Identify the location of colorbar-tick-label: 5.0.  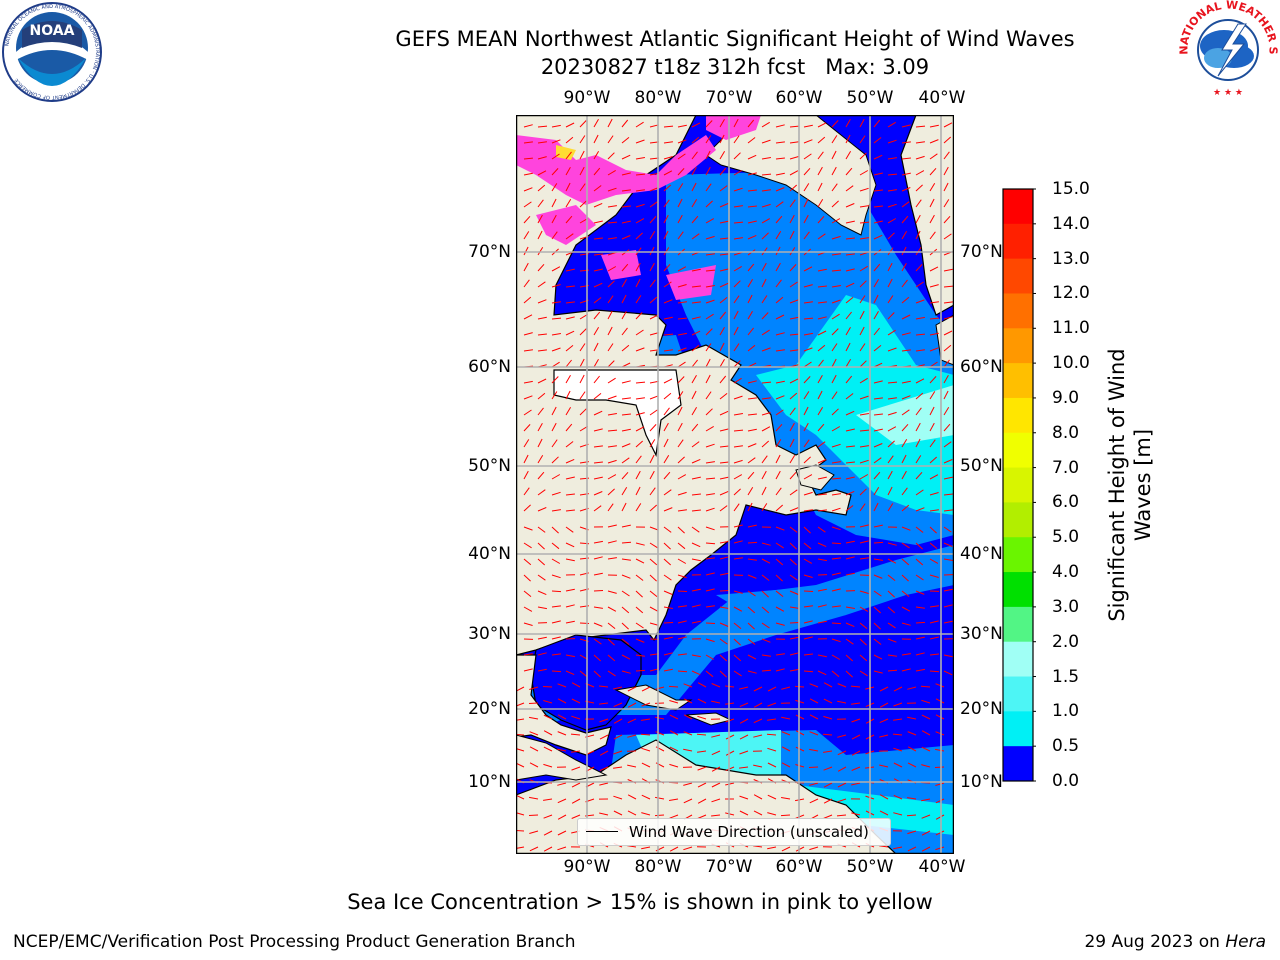
(1066, 537).